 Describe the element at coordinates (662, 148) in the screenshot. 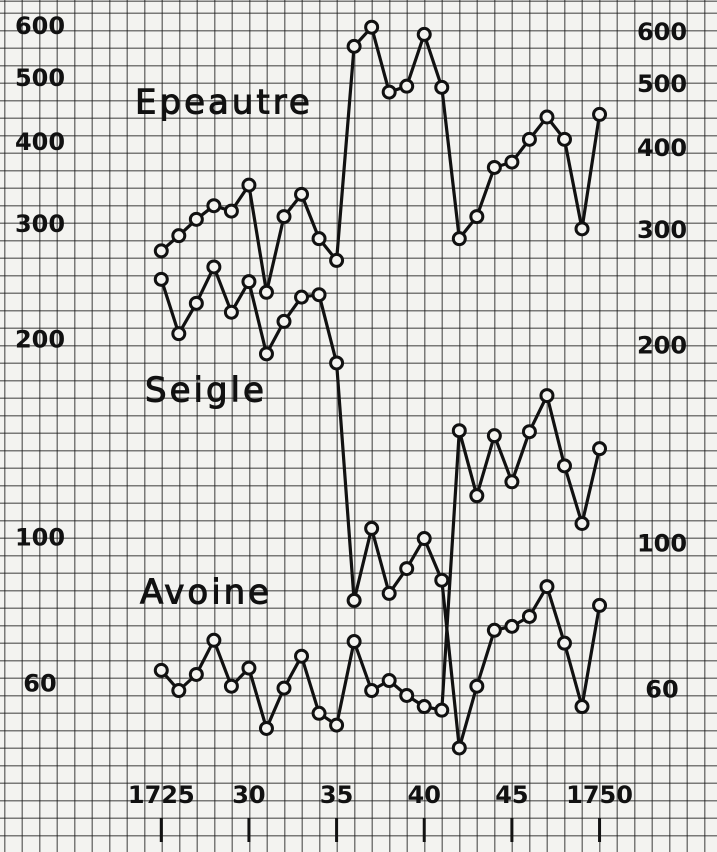

I see `y-tick-label-right: 400` at that location.